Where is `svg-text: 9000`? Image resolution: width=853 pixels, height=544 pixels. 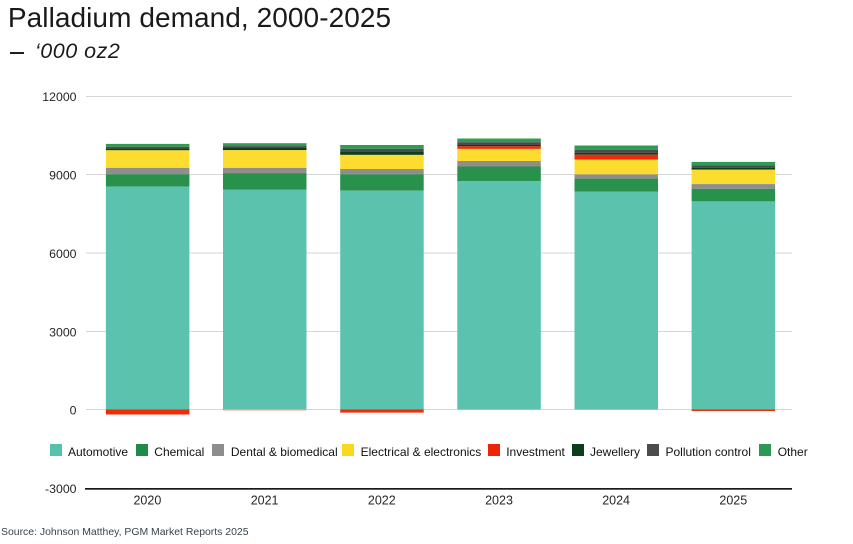
svg-text: 9000 is located at coordinates (63, 175).